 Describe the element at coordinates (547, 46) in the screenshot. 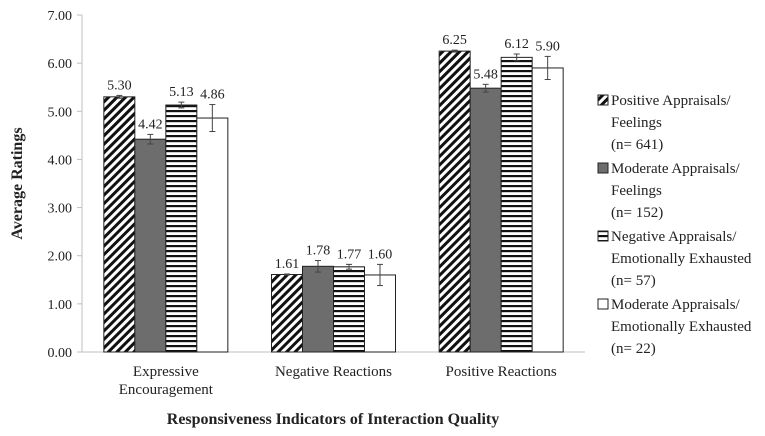

I see `data-label: 5.90` at that location.